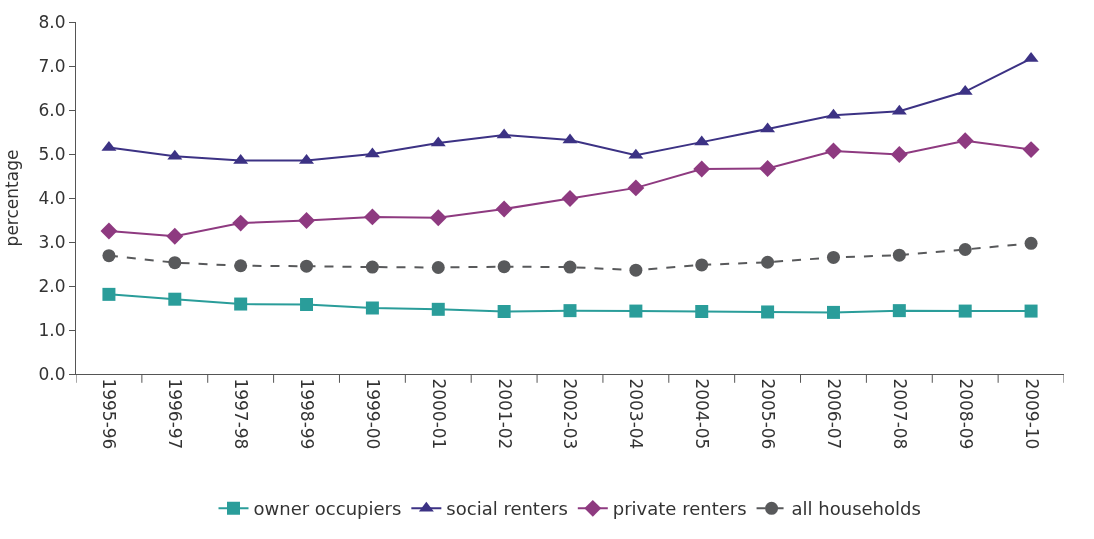 This screenshot has width=1094, height=539. What do you see at coordinates (833, 414) in the screenshot?
I see `x-tick-label: 2006-07` at bounding box center [833, 414].